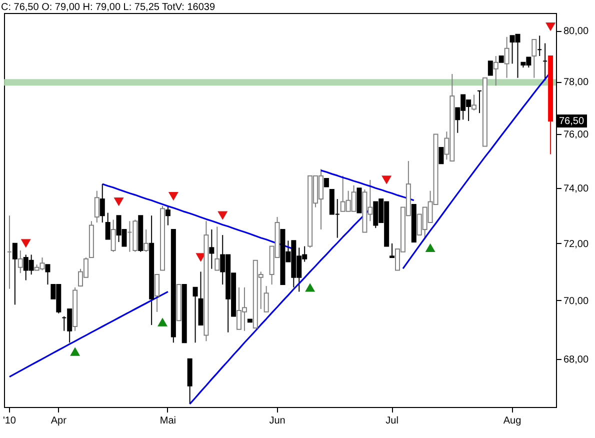 Image resolution: width=595 pixels, height=438 pixels. What do you see at coordinates (59, 421) in the screenshot?
I see `x-tick-label: Apr` at bounding box center [59, 421].